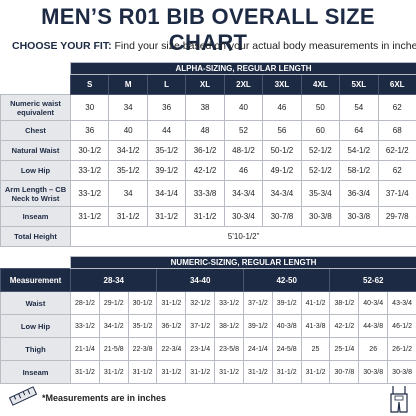 This screenshot has height=416, width=416. I want to click on size-header: 5XL, so click(359, 84).